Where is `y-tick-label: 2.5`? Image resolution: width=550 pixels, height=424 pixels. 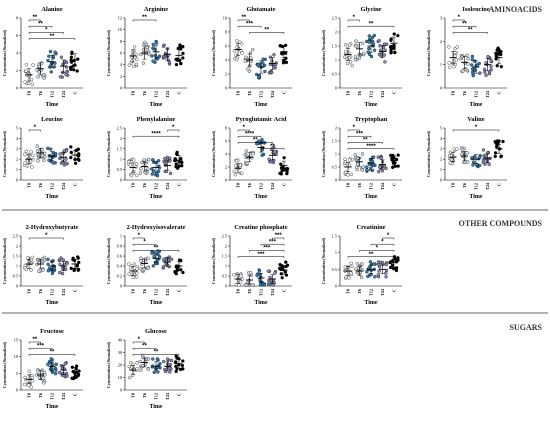
y-tick-label: 2.5 is located at coordinates (15, 236).